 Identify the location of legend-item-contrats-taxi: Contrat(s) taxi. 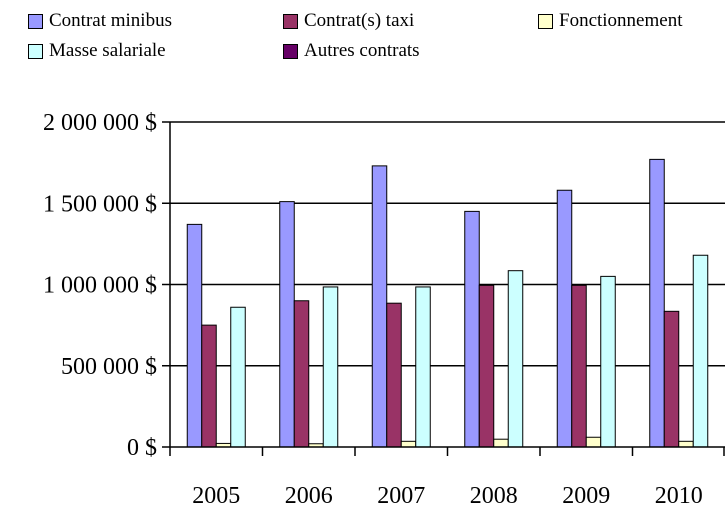
(348, 21).